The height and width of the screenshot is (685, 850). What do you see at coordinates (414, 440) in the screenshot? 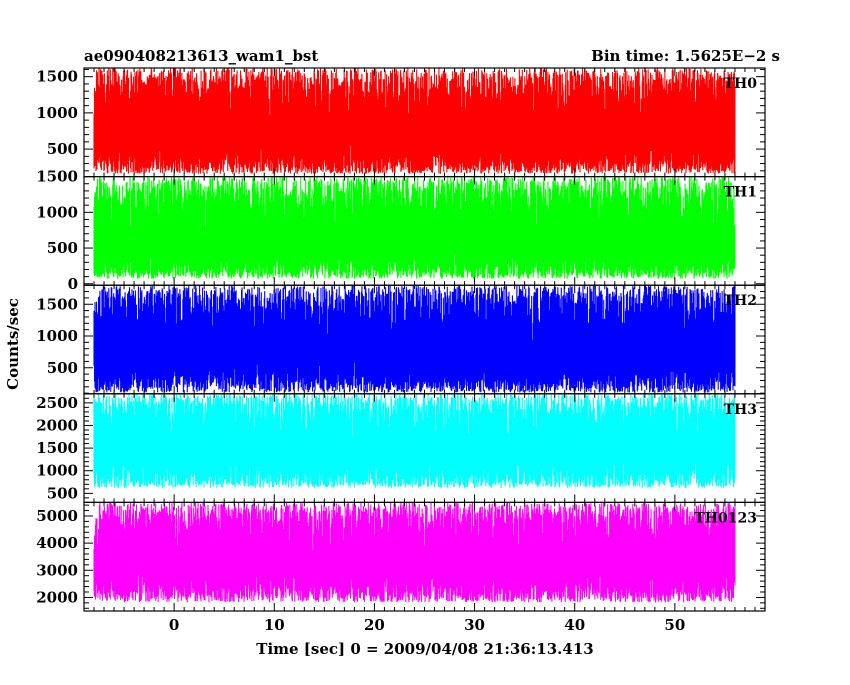
I see `series-th3` at bounding box center [414, 440].